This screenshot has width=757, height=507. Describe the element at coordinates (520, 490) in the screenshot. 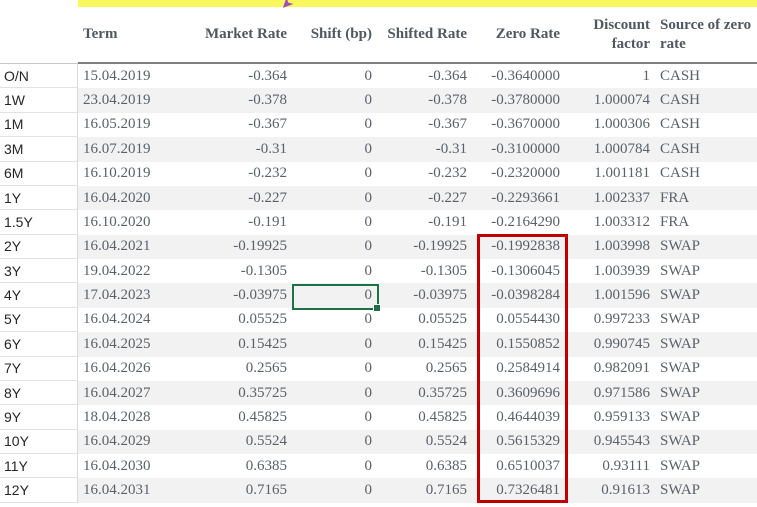

I see `cell-zero-rate: 0.7326481` at that location.